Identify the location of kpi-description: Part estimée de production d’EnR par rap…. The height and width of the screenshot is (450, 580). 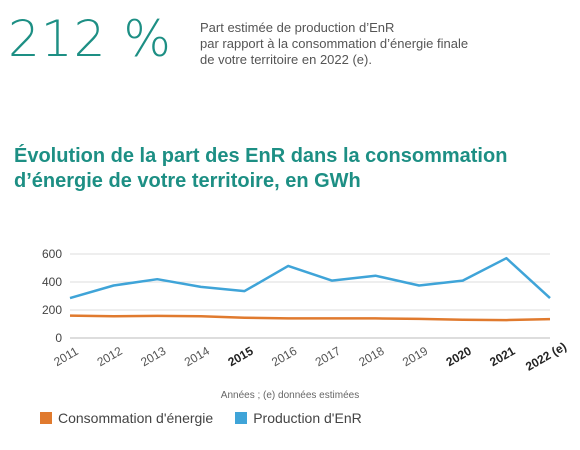
(334, 44).